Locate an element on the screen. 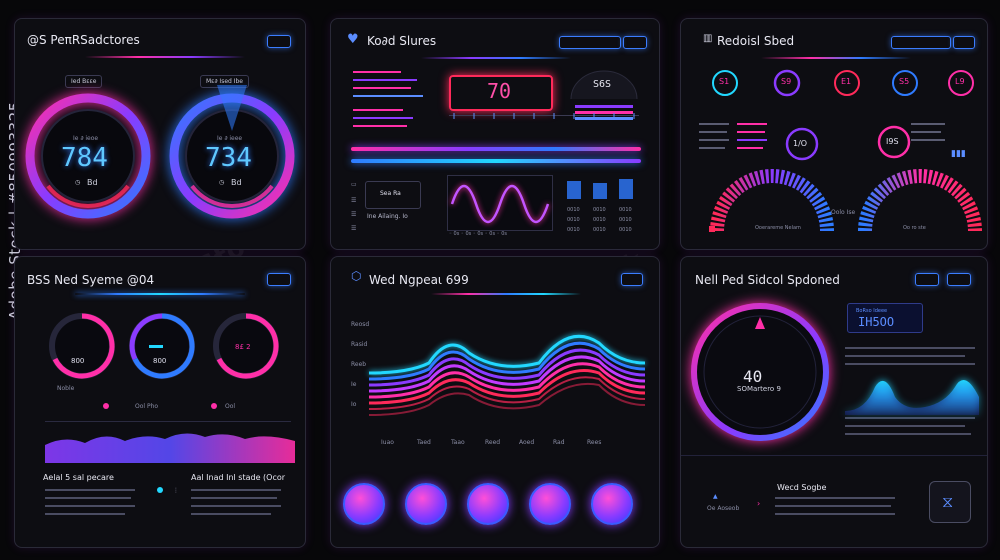  panel4-title: BSS Ned Syeme @04 is located at coordinates (91, 280).